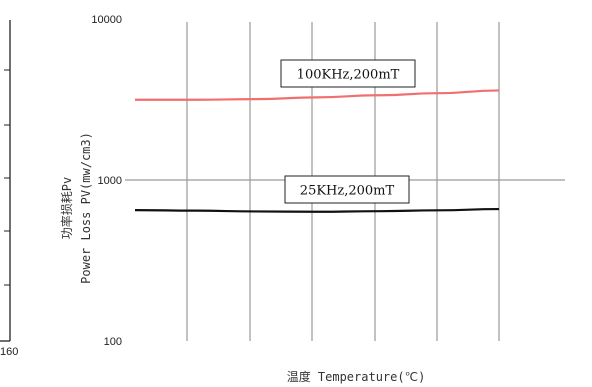 The height and width of the screenshot is (387, 592). Describe the element at coordinates (9, 352) in the screenshot. I see `left-chart-x-tick-label: 160` at that location.